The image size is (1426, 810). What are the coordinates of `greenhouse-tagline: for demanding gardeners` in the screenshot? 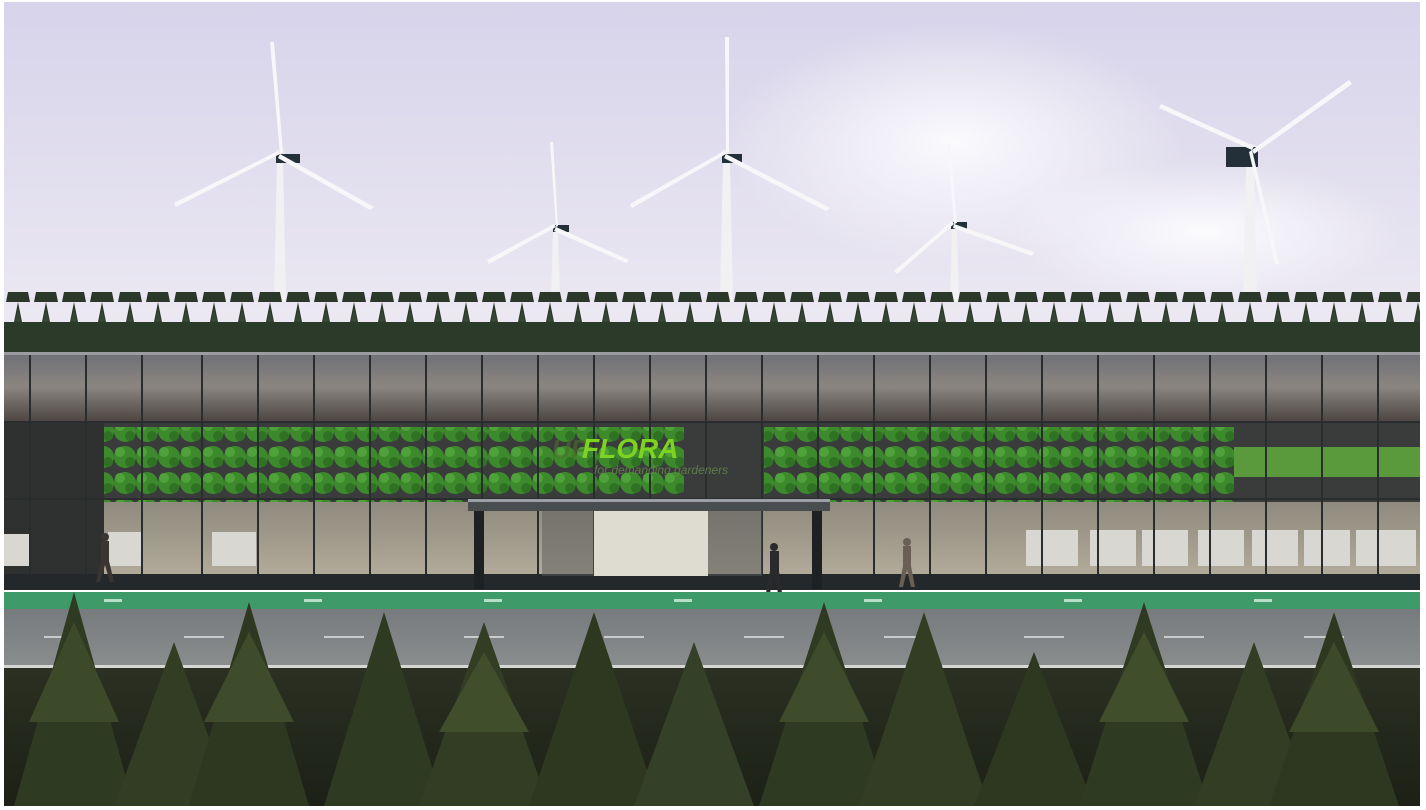 It's located at (661, 470).